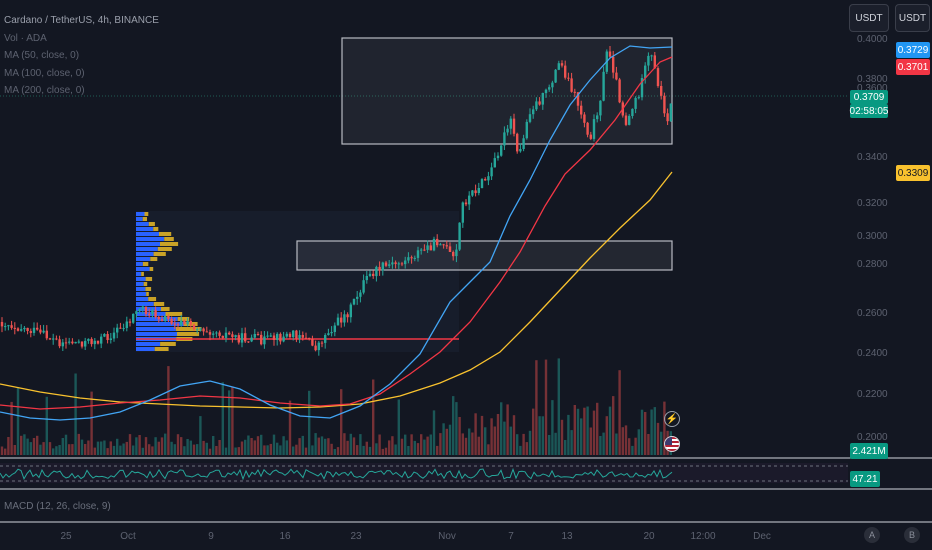  What do you see at coordinates (912, 18) in the screenshot?
I see `currency-button-right: USDT` at bounding box center [912, 18].